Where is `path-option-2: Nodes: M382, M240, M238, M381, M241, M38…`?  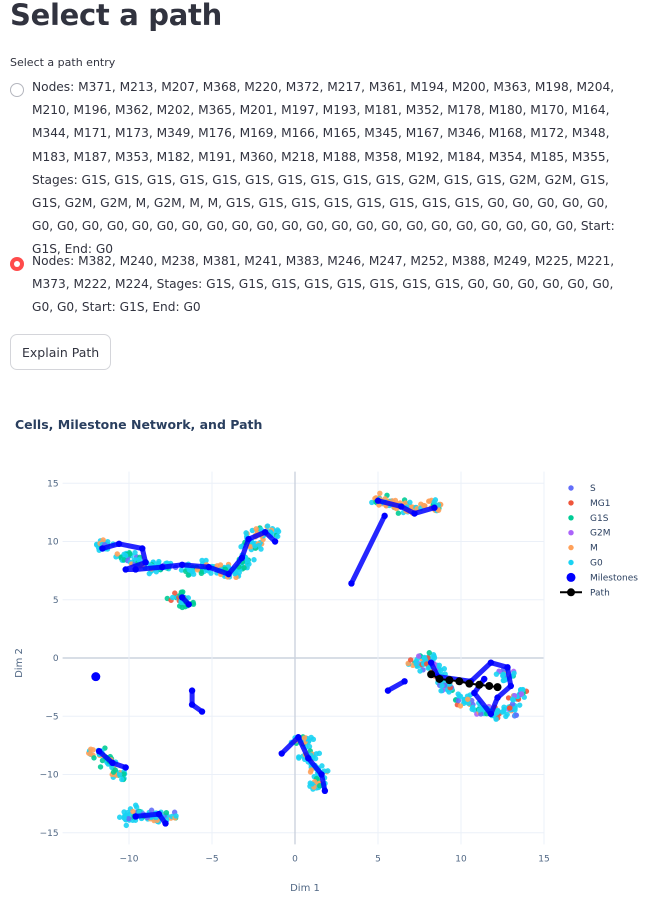 path-option-2: Nodes: M382, M240, M238, M381, M241, M38… is located at coordinates (316, 287).